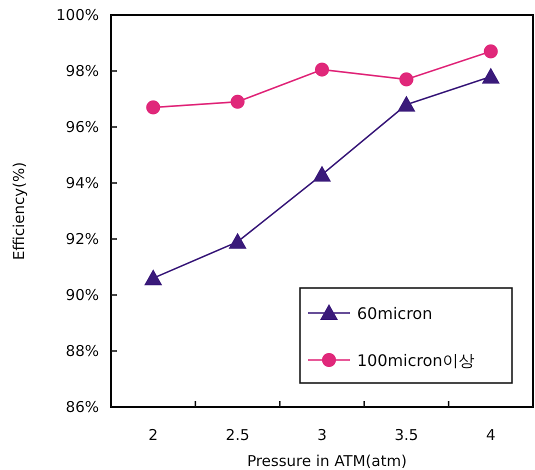 Image resolution: width=535 pixels, height=470 pixels. Describe the element at coordinates (406, 435) in the screenshot. I see `x-tick-label: 3.5` at that location.